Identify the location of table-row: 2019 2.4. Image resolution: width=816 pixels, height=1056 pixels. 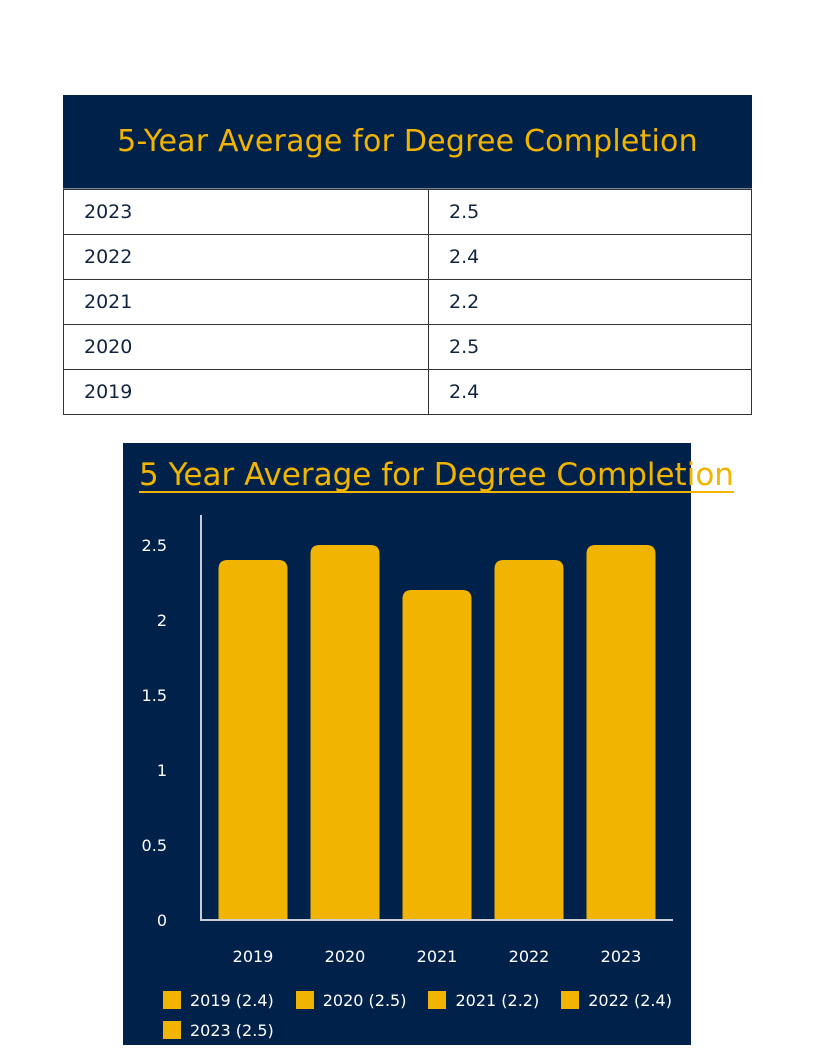
(407, 392).